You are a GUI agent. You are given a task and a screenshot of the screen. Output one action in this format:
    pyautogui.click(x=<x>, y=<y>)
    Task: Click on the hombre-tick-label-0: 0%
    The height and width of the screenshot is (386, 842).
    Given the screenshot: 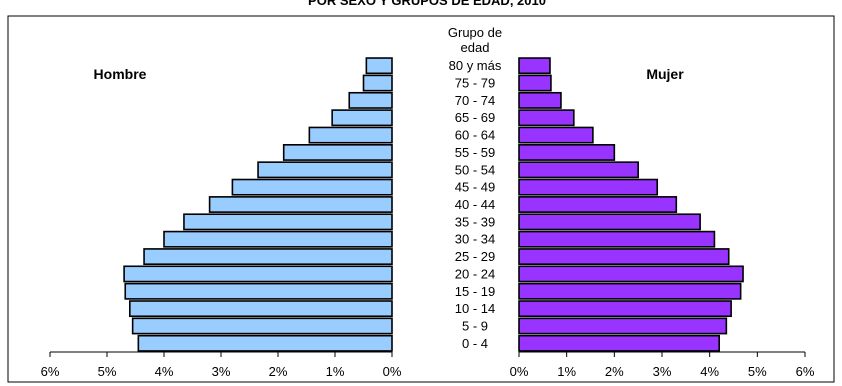 What is the action you would take?
    pyautogui.click(x=392, y=371)
    